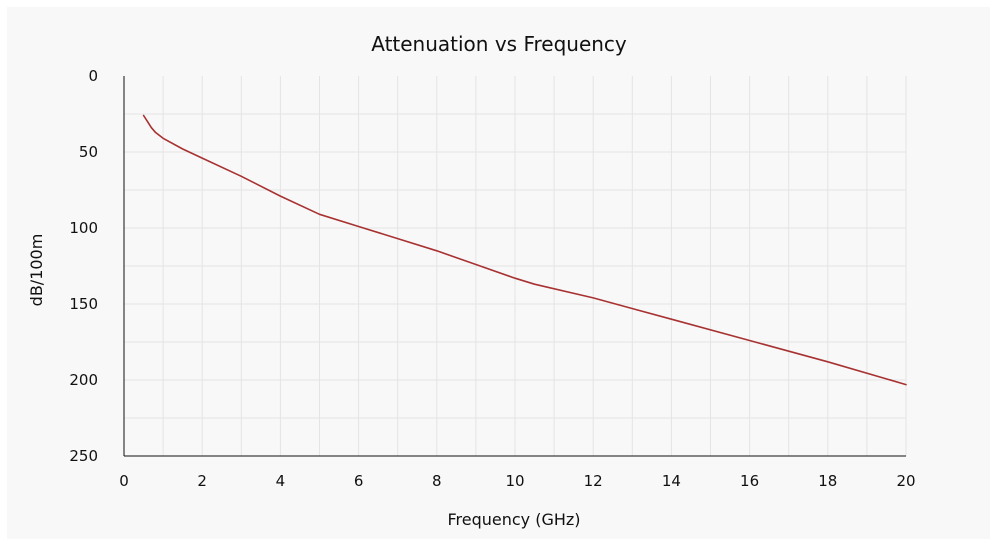 Image resolution: width=997 pixels, height=546 pixels. What do you see at coordinates (36, 270) in the screenshot?
I see `y-axis-label: dB/100m` at bounding box center [36, 270].